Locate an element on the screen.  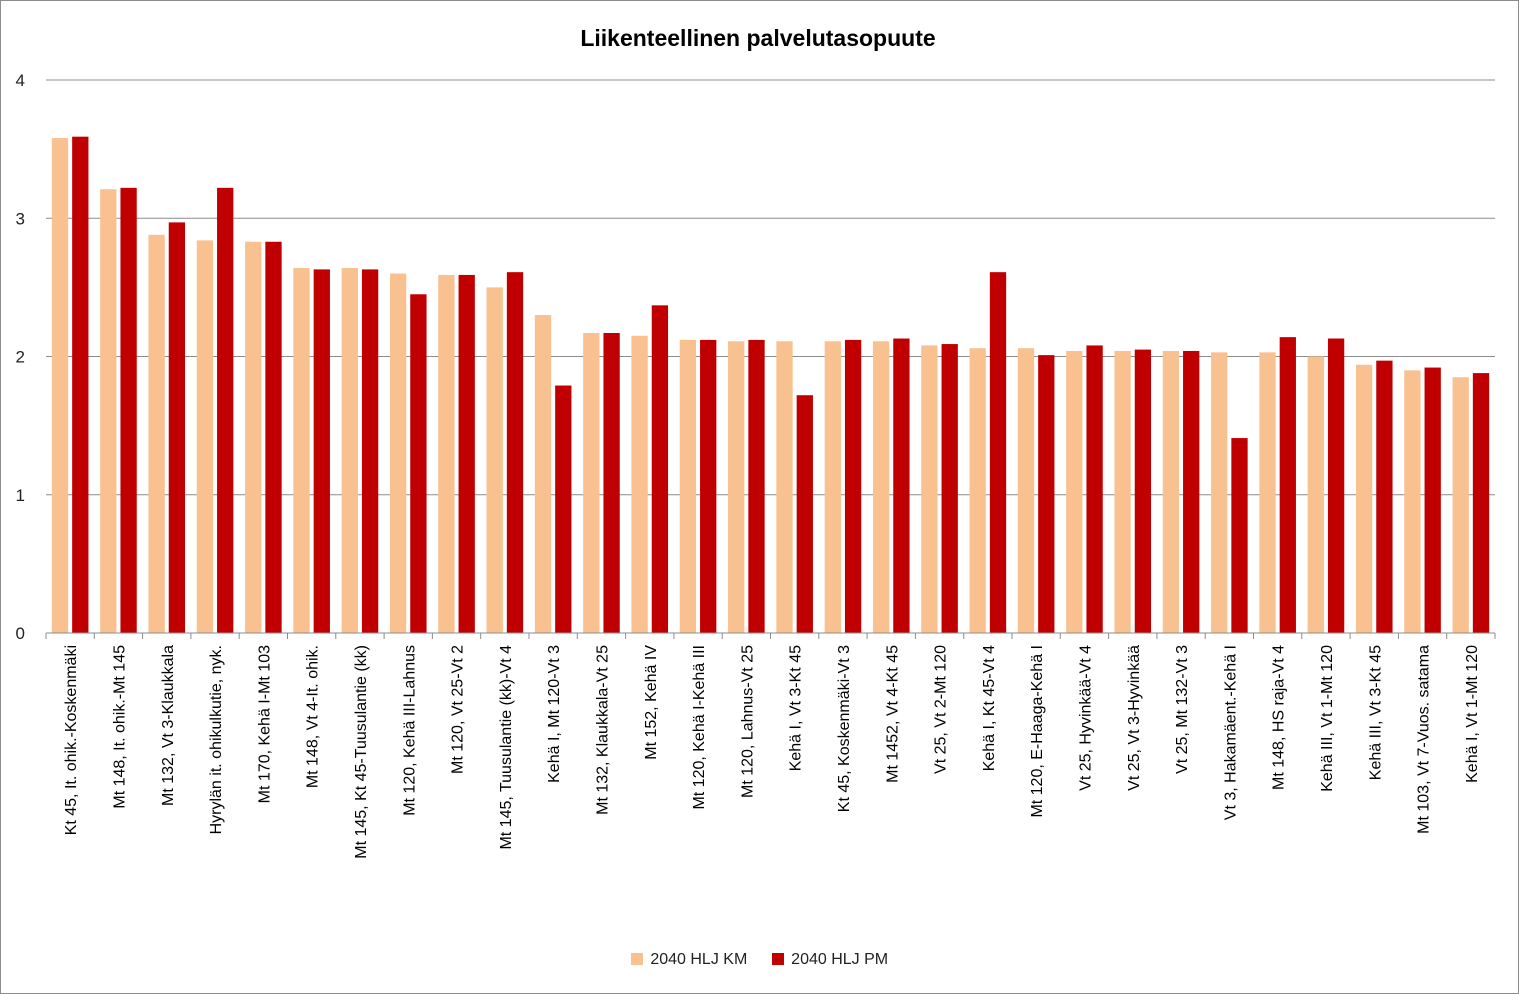
x-tick-label: Mt 148, Vt 4-It. ohik. is located at coordinates (313, 716).